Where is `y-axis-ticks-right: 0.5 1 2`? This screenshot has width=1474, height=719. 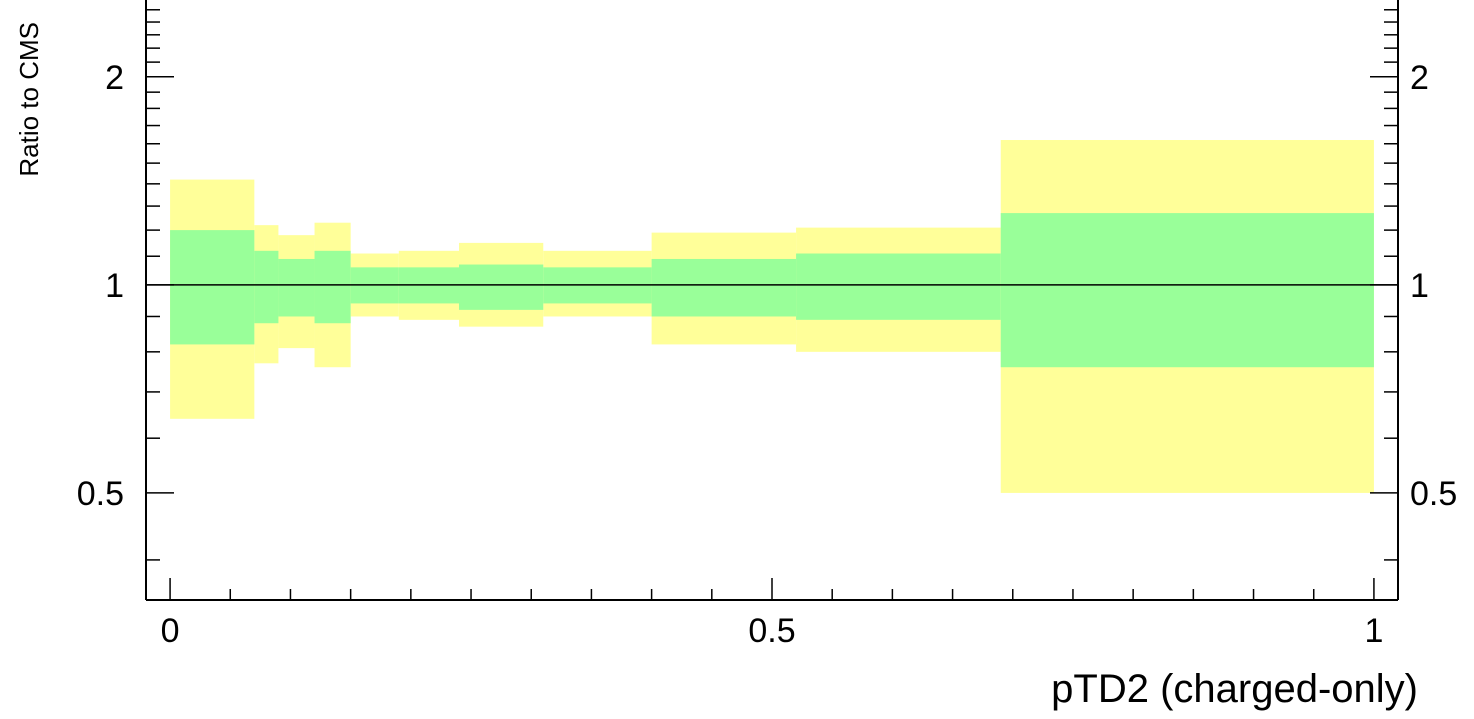 y-axis-ticks-right: 0.5 1 2 is located at coordinates (1413, 285).